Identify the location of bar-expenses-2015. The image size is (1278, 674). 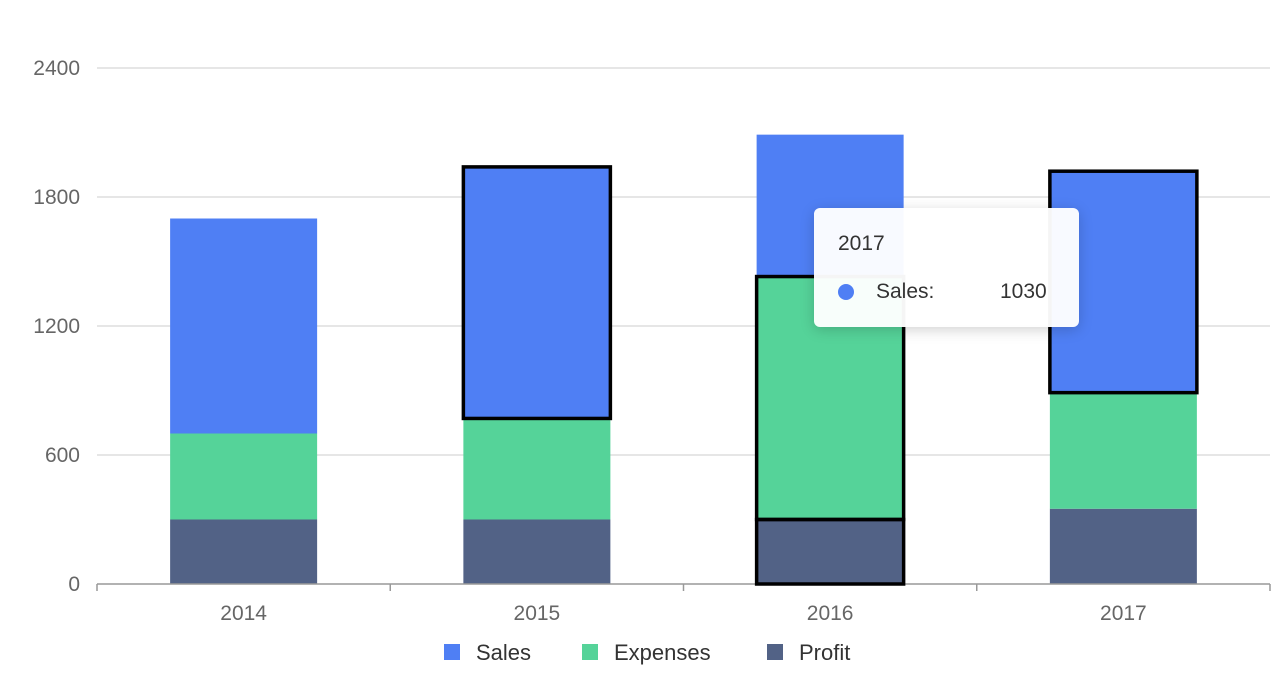
(537, 469).